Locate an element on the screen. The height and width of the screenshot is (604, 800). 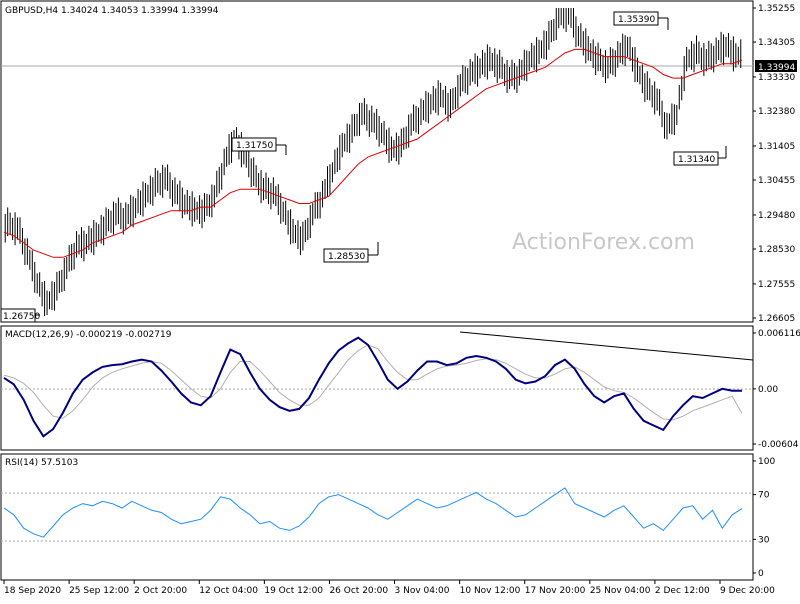
macd-y-ticks: 0.006116 0.00 -0.00604 is located at coordinates (776, 389).